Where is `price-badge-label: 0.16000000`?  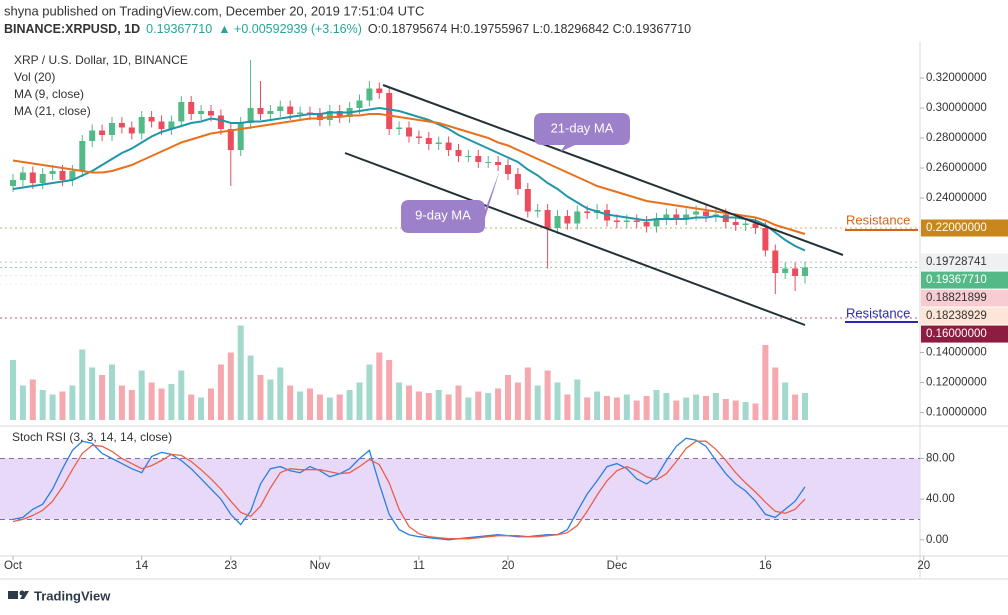 price-badge-label: 0.16000000 is located at coordinates (956, 334).